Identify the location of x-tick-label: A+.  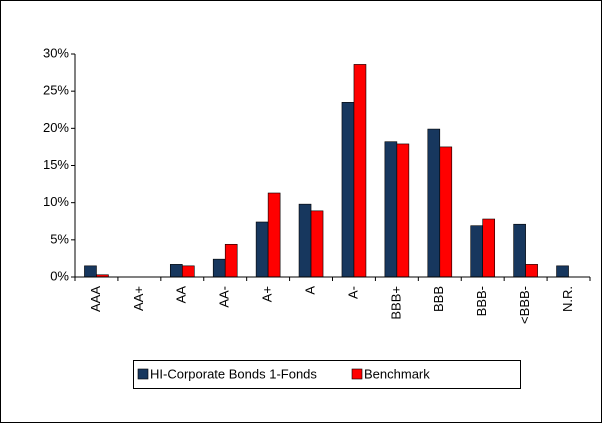
(267, 294).